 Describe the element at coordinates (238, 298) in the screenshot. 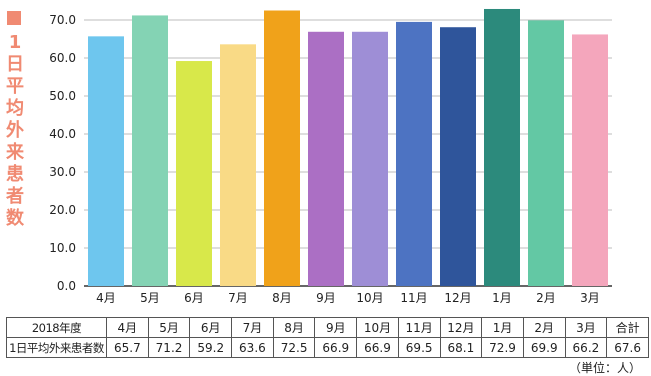

I see `x-tick-label: 7月` at that location.